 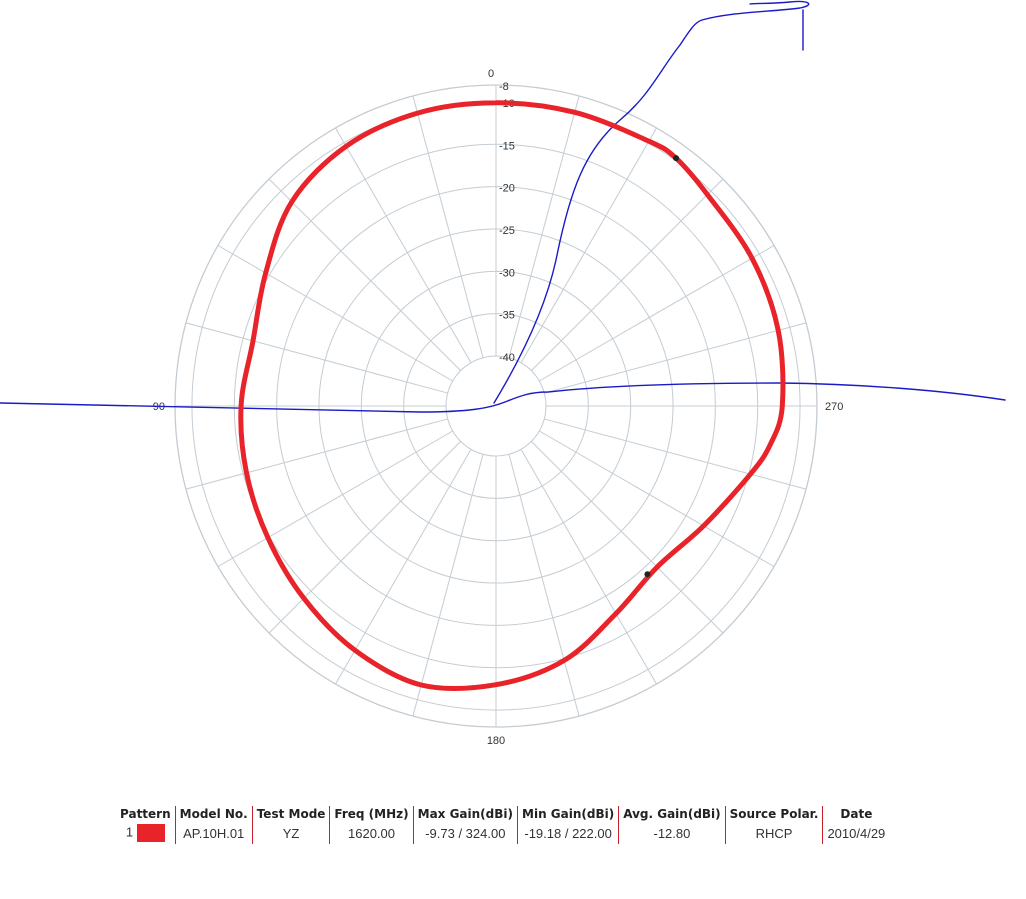 I want to click on cell-test-mode: YZ, so click(x=290, y=833).